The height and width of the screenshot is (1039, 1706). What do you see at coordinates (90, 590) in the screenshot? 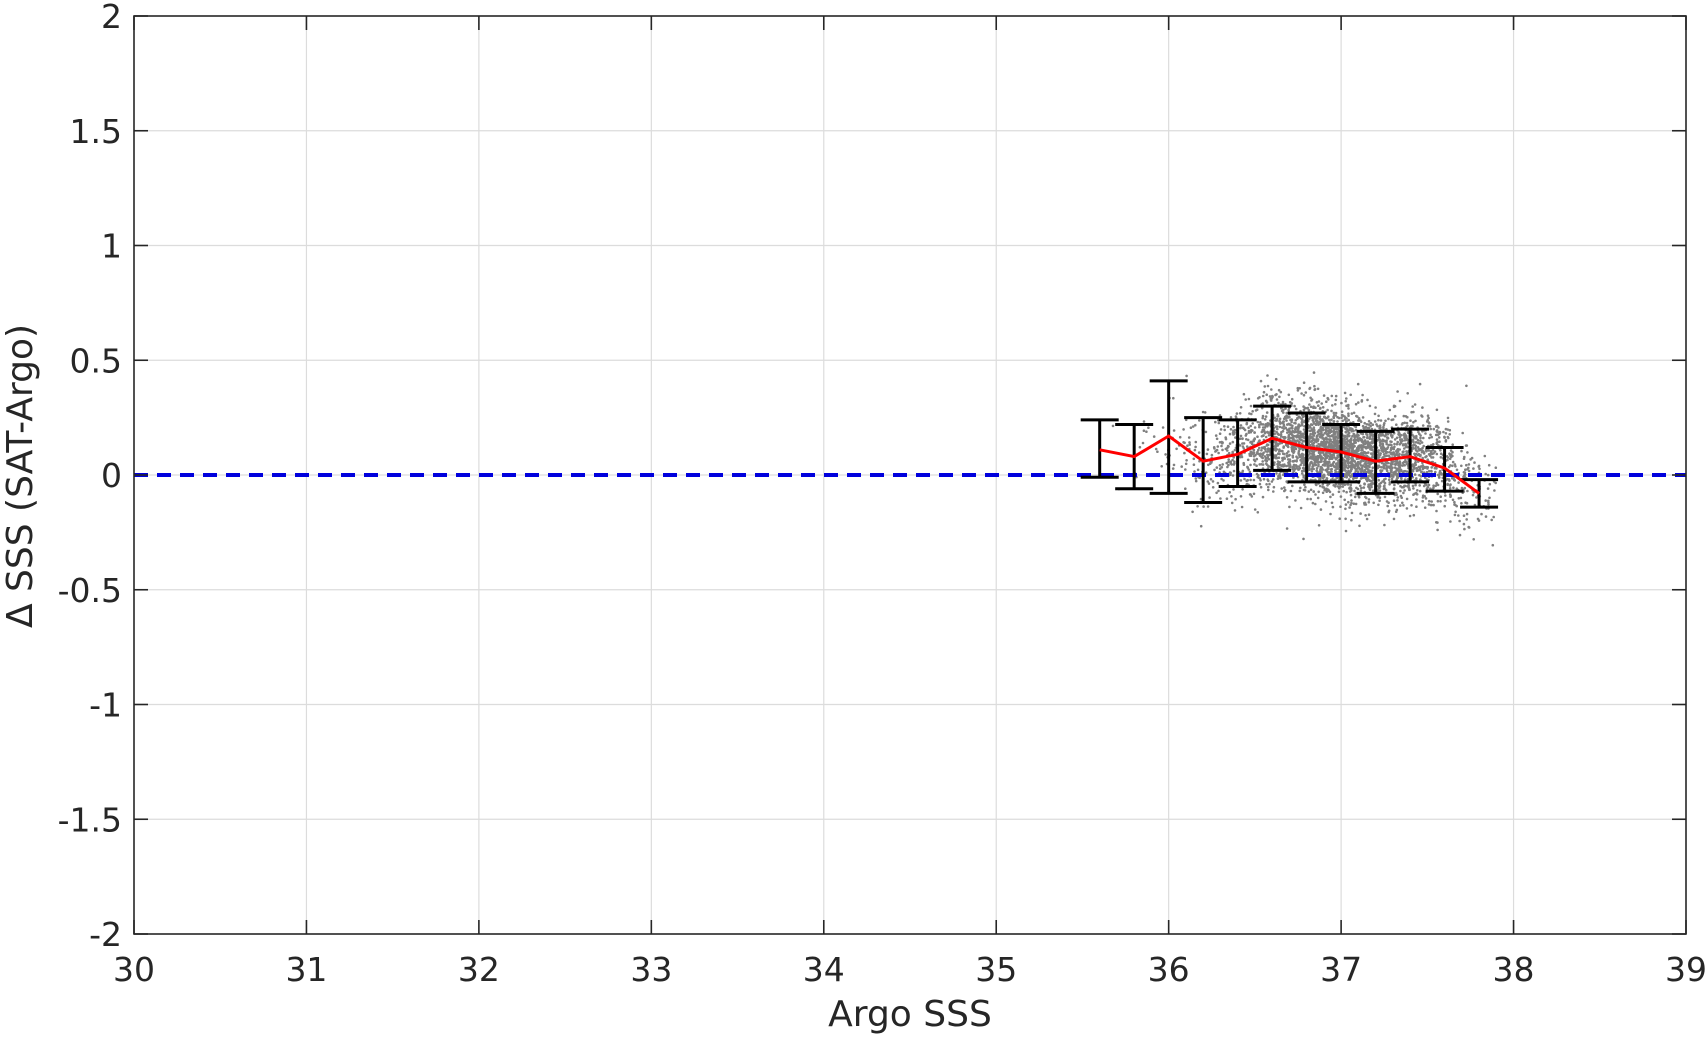
I see `y-tick-label: -0.5` at bounding box center [90, 590].